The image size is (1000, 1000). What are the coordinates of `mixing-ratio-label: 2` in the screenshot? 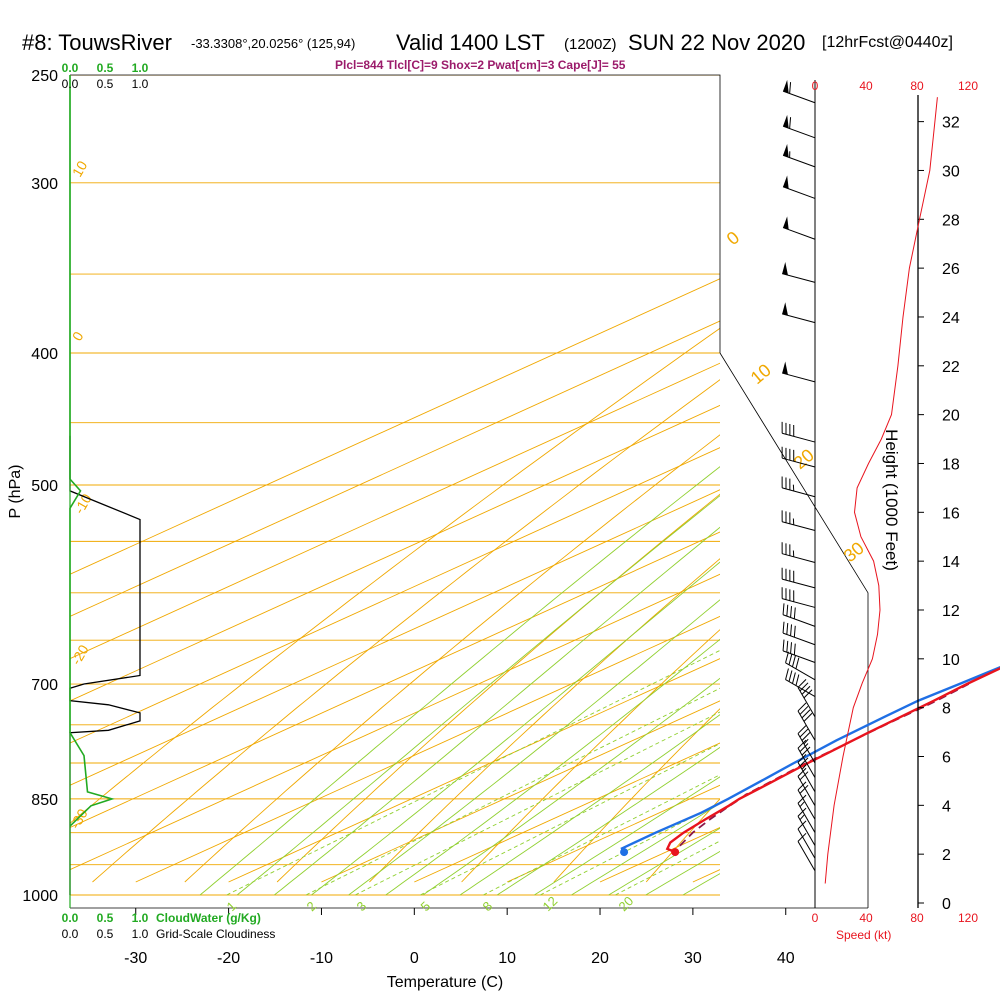 It's located at (312, 906).